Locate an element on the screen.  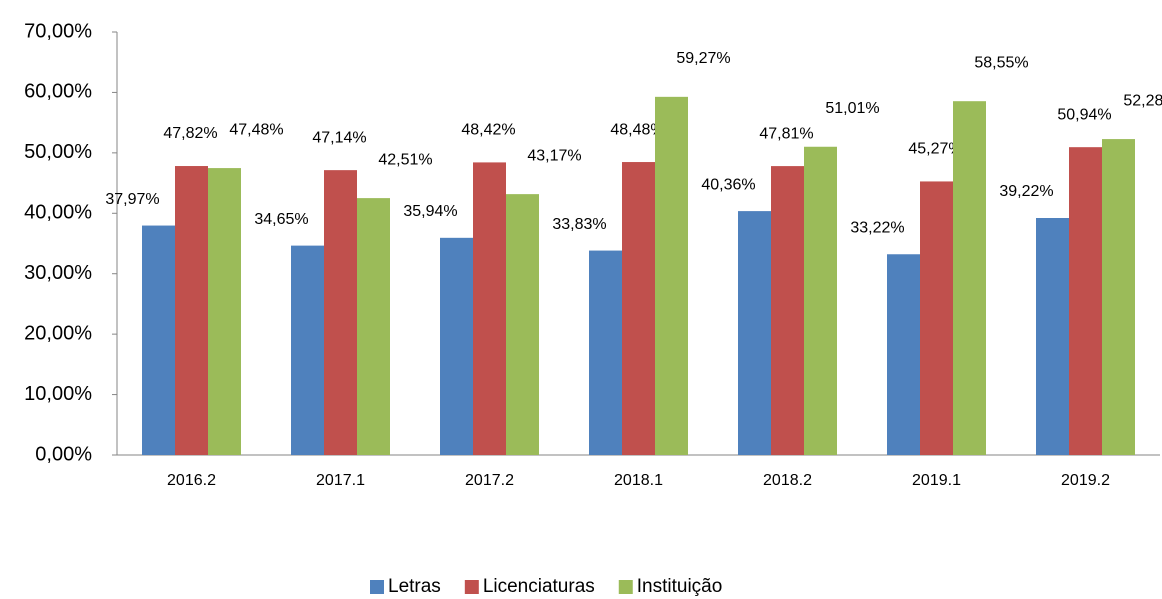
value-label: 59,27% is located at coordinates (703, 58).